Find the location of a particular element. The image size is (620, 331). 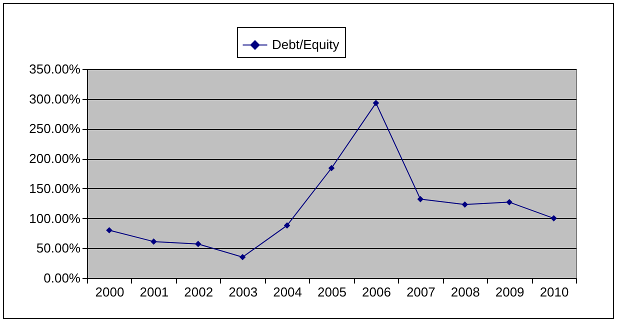

y-tick-label: 200.00% is located at coordinates (55, 158).